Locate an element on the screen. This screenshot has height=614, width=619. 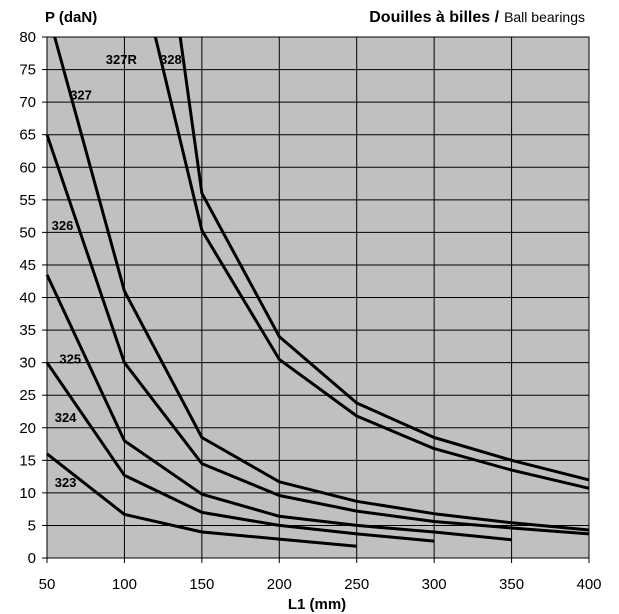
series-labels: 323 324 325 326 327 327R 328 is located at coordinates (117, 271).